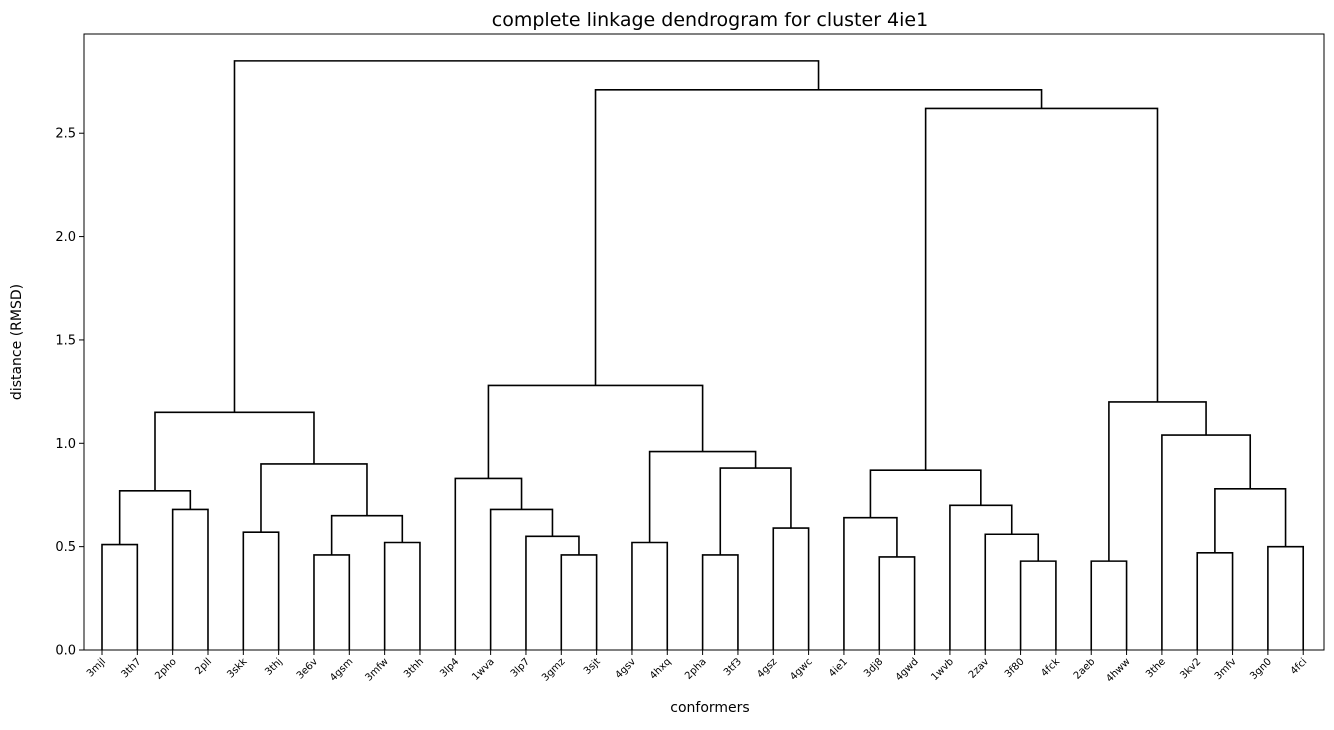 The image size is (1334, 730). What do you see at coordinates (376, 669) in the screenshot?
I see `leaf-label: 3mfw` at bounding box center [376, 669].